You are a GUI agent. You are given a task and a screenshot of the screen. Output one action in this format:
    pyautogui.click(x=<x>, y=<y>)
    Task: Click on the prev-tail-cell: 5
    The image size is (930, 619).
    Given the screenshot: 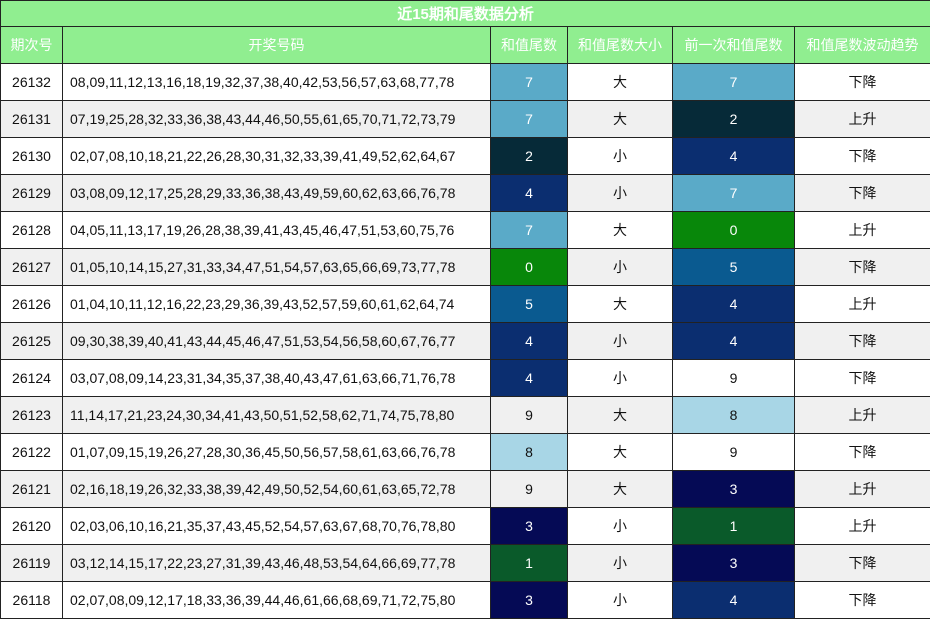 What is the action you would take?
    pyautogui.click(x=733, y=267)
    